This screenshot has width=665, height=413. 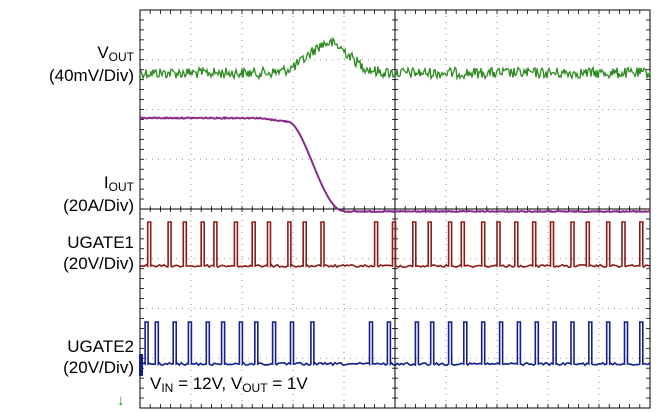 I want to click on ugate2-ground-marker, so click(x=141, y=365).